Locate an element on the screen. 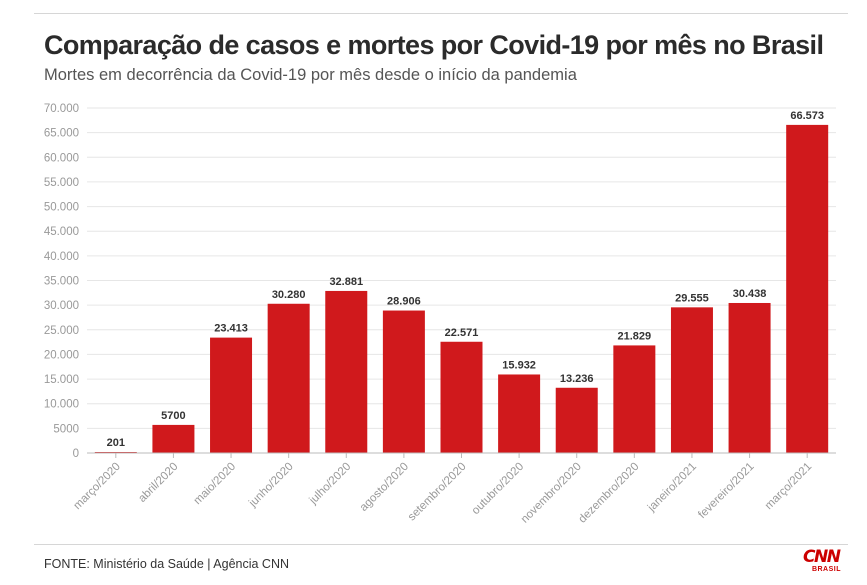 The image size is (867, 585). x-tick-label: março/2021 is located at coordinates (788, 486).